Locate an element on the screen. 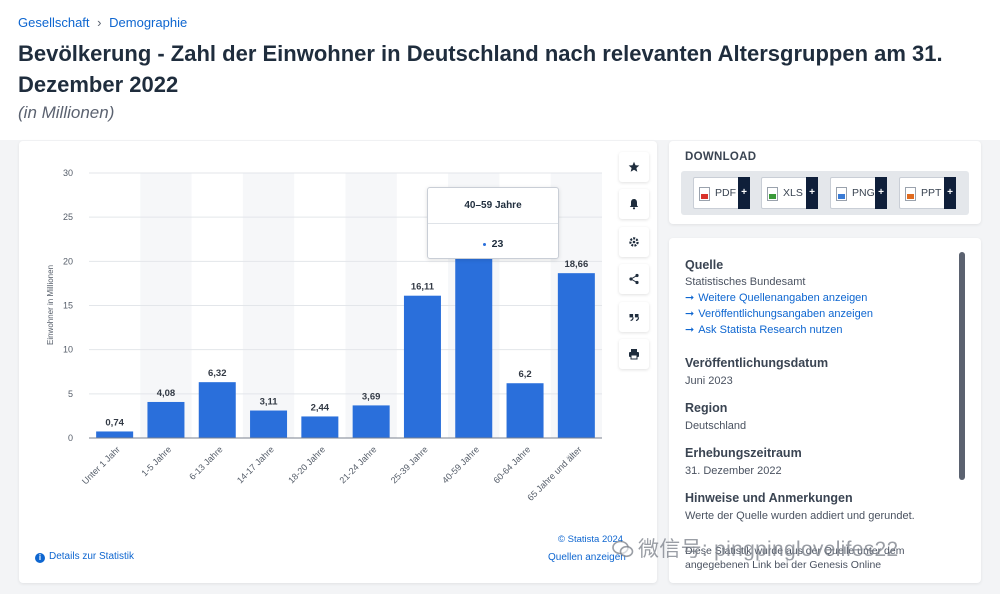 The image size is (1000, 594). bar-value-label: 6,32 is located at coordinates (217, 373).